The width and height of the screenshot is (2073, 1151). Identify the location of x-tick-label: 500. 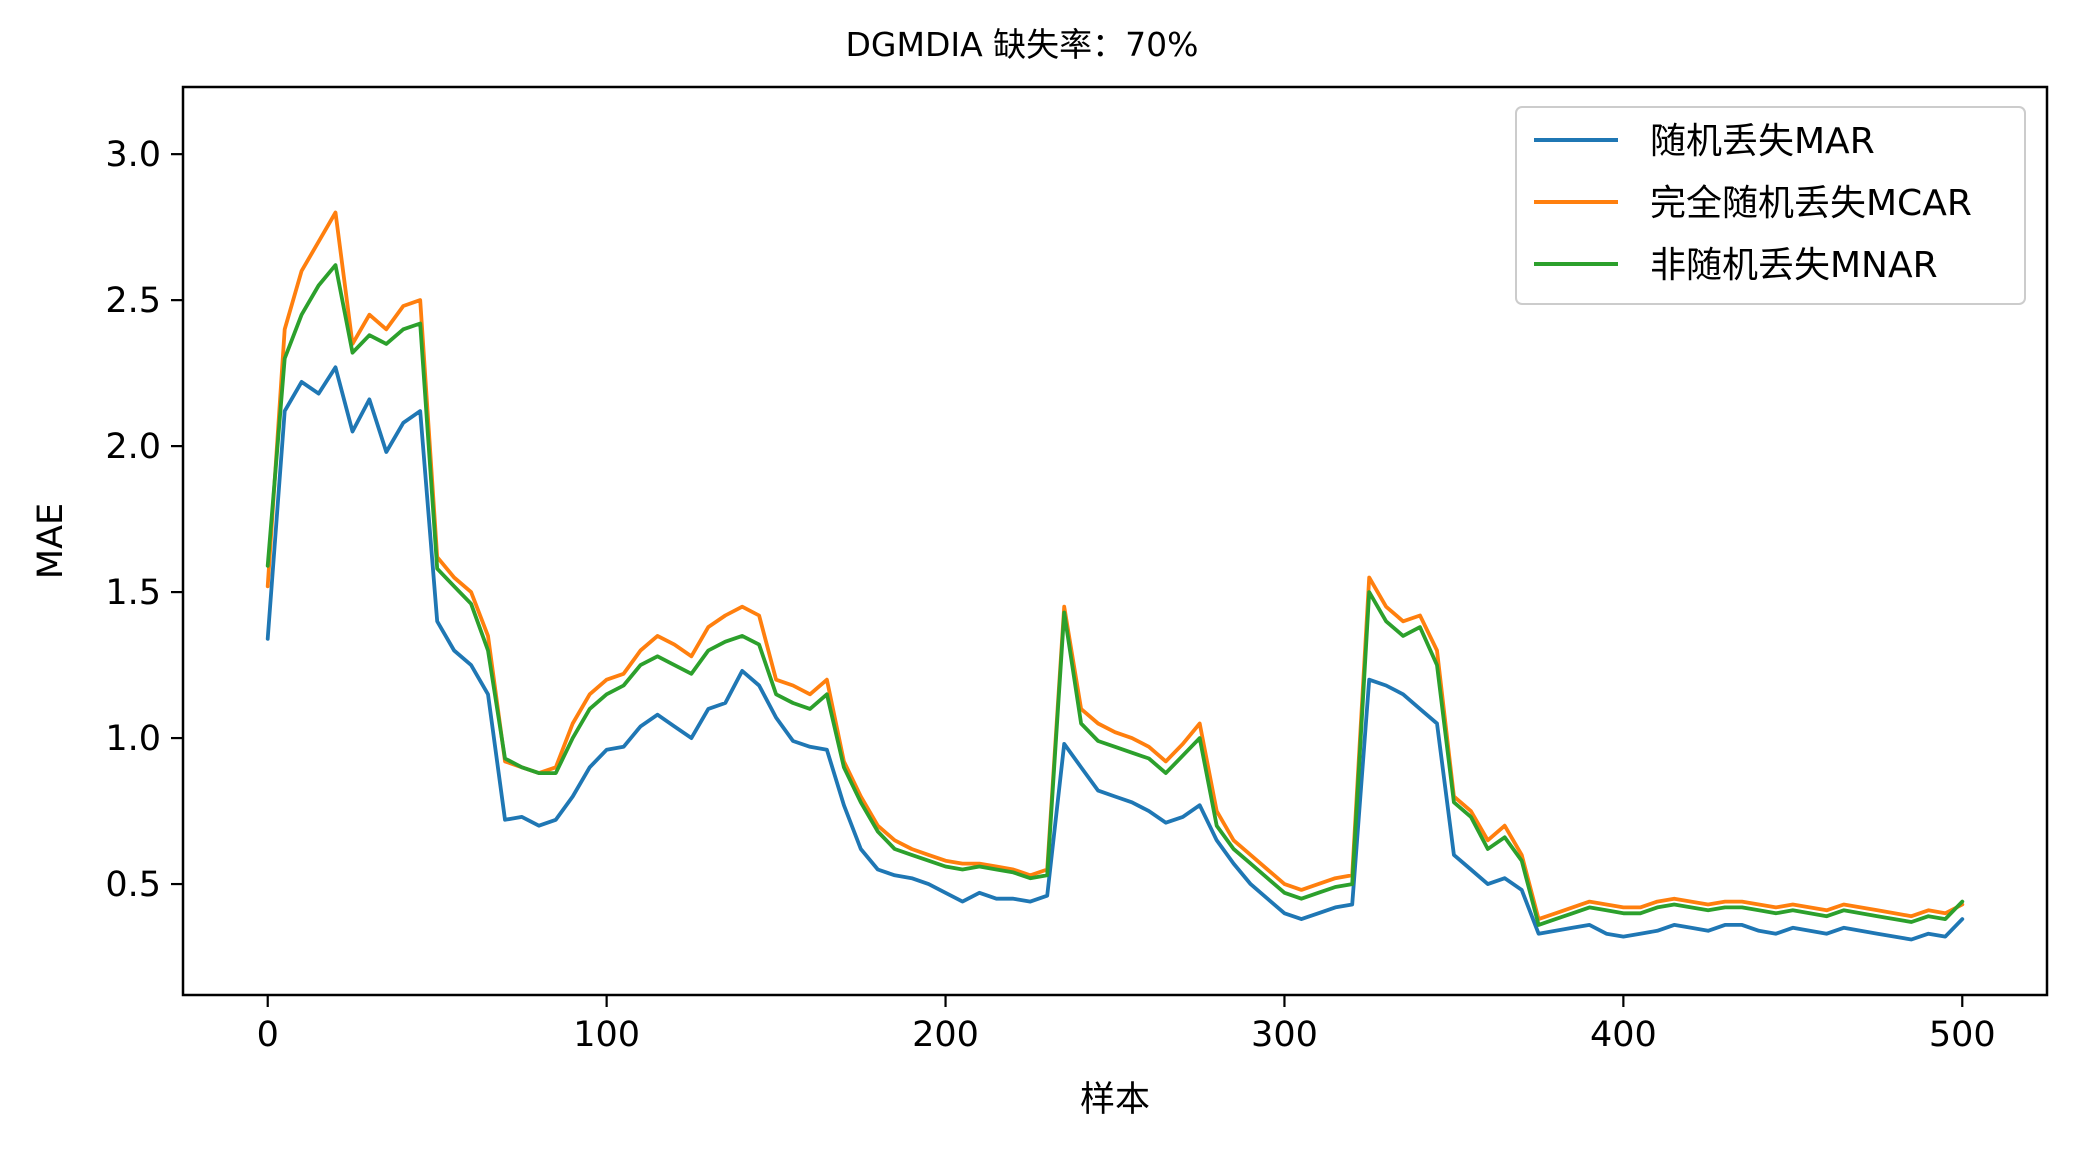
(1962, 1035).